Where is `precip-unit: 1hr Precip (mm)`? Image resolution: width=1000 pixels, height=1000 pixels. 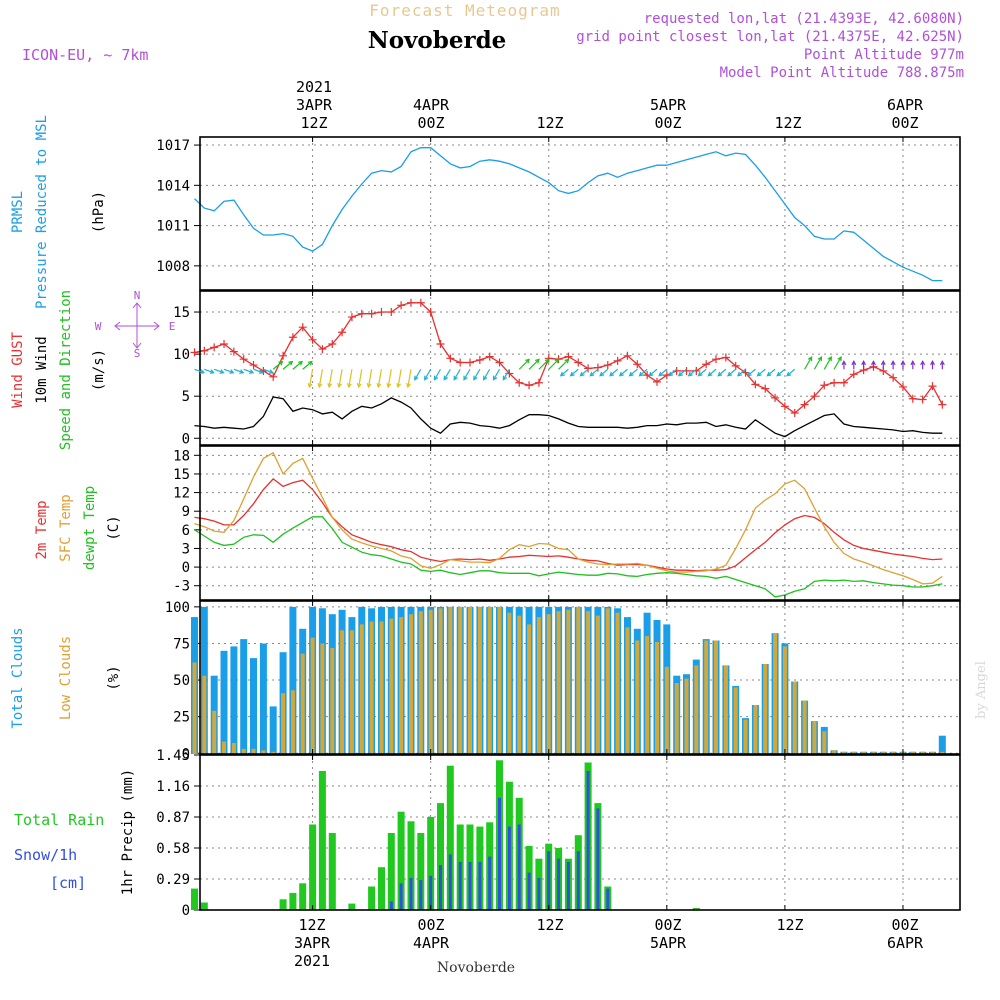 precip-unit: 1hr Precip (mm) is located at coordinates (128, 832).